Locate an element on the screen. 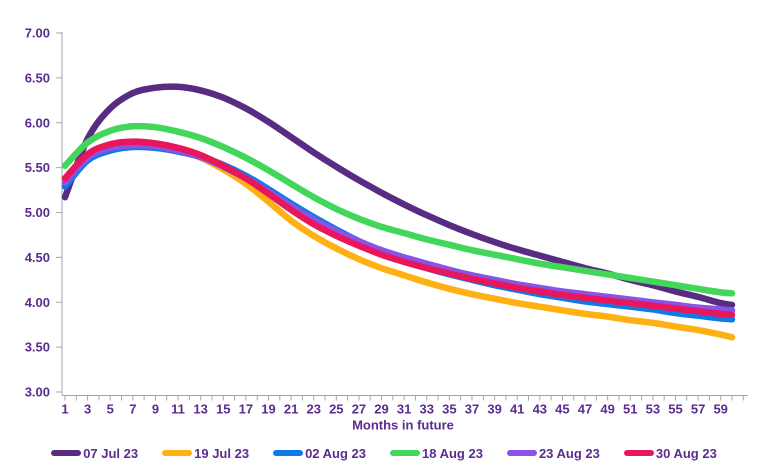 The height and width of the screenshot is (471, 768). x-tick-label: 15 is located at coordinates (223, 409).